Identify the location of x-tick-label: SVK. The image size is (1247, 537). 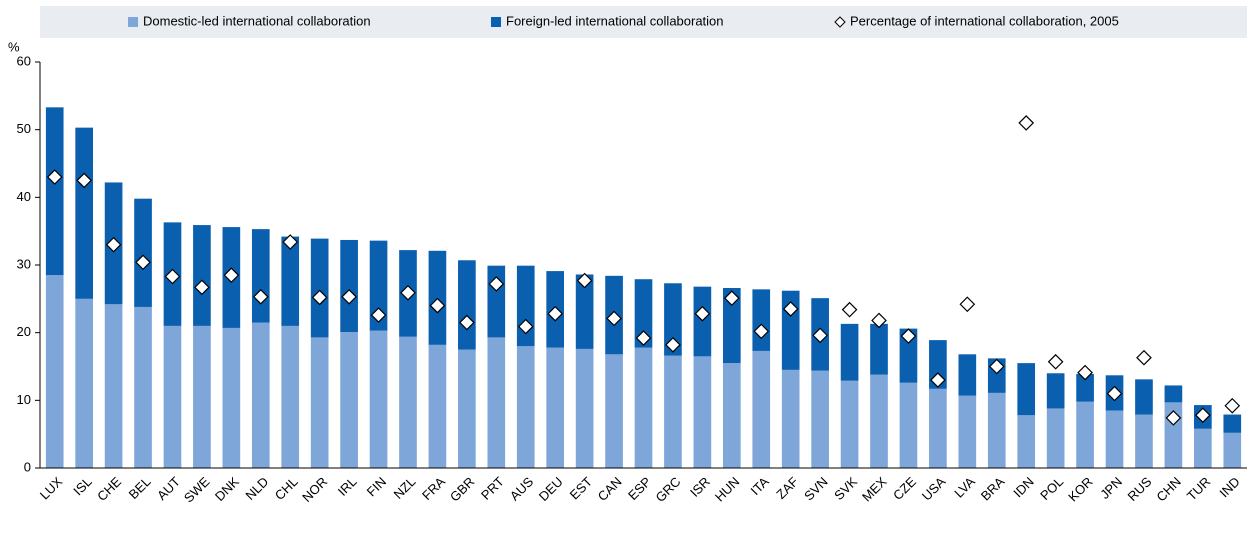
(845, 488).